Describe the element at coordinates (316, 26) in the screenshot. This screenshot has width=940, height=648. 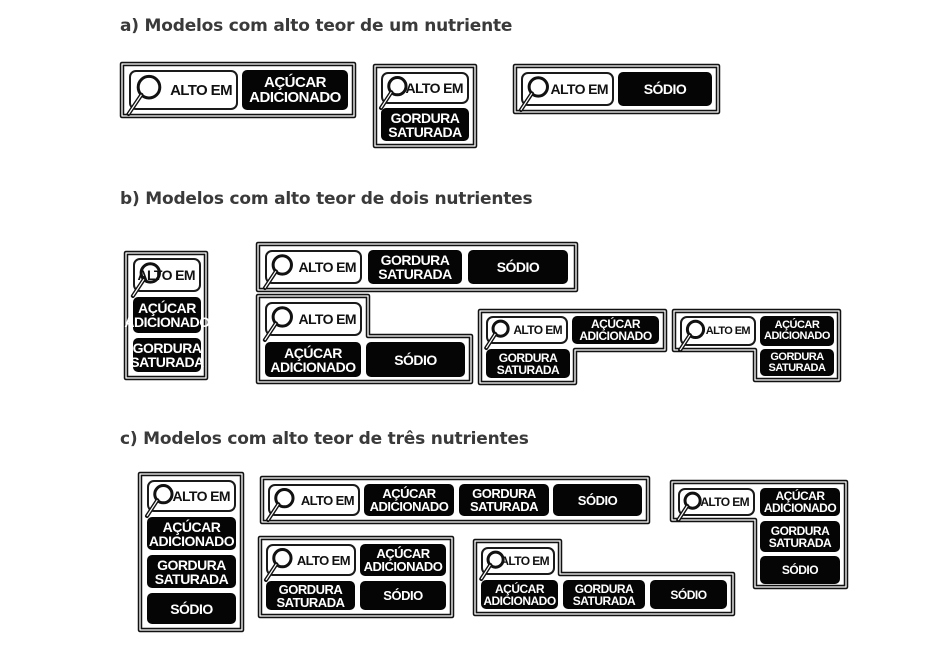
I see `section-a-title: a) Modelos com alto teor de um nutriente` at that location.